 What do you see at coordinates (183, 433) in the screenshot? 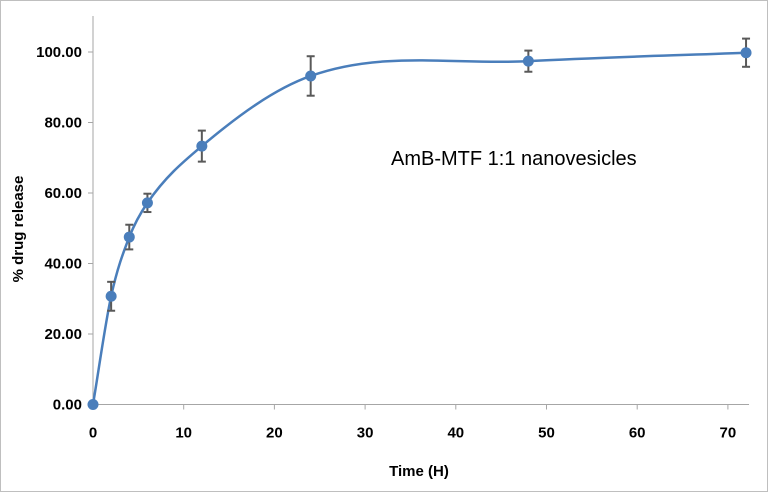
I see `x-tick-label: 10` at bounding box center [183, 433].